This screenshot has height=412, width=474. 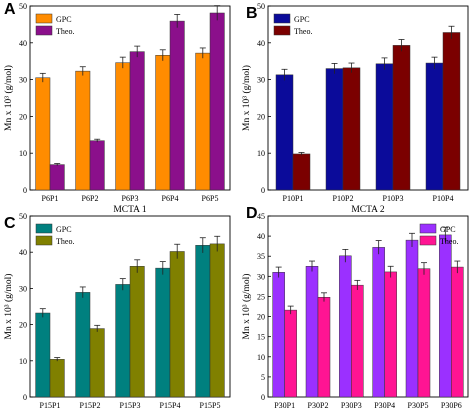 I want to click on x-category-label: P30P4, so click(x=384, y=405).